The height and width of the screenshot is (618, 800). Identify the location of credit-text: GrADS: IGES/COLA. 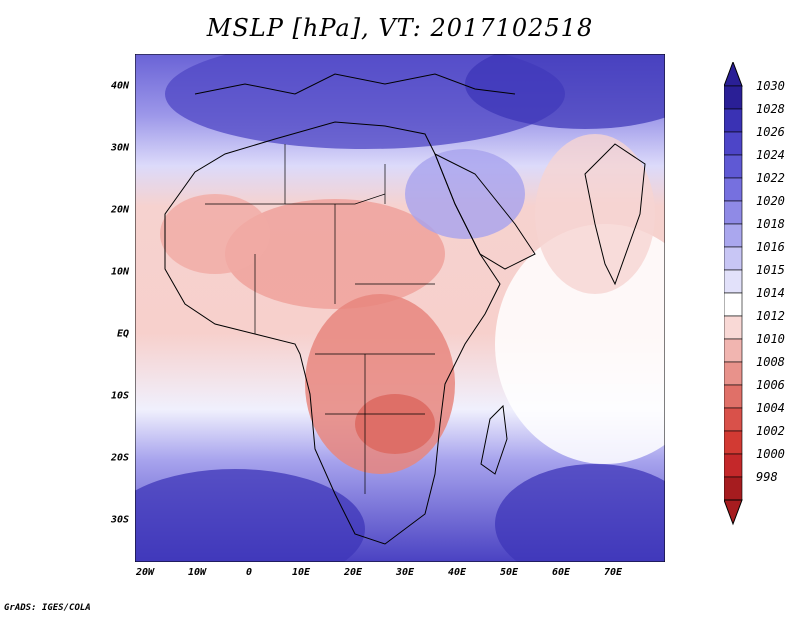
(47, 608).